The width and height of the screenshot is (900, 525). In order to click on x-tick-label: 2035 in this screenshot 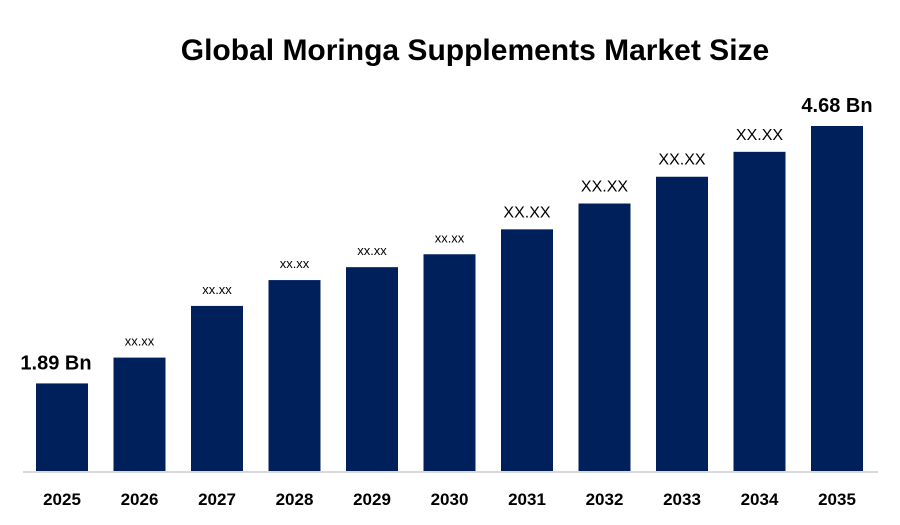, I will do `click(837, 499)`.